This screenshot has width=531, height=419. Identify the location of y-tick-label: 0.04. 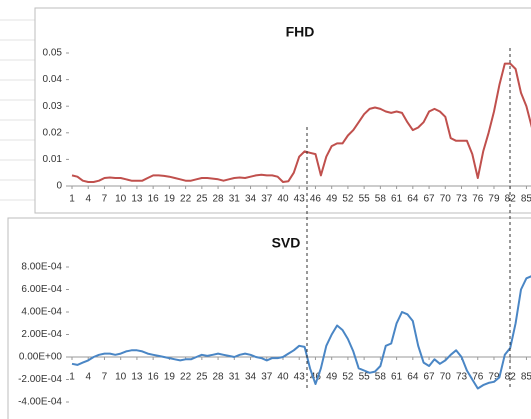
(53, 79).